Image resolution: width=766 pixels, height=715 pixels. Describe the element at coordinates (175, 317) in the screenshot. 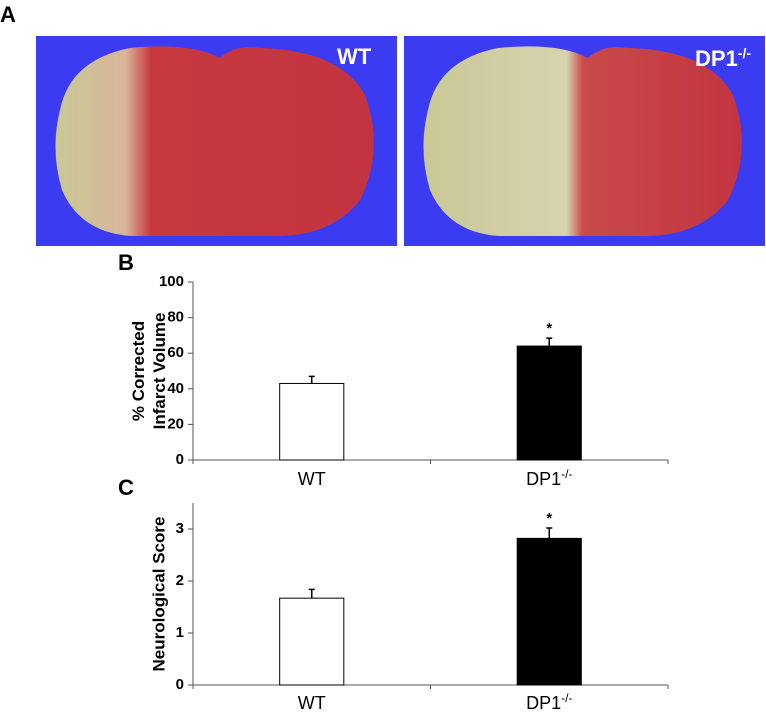

I see `y-tick-label: 80` at that location.